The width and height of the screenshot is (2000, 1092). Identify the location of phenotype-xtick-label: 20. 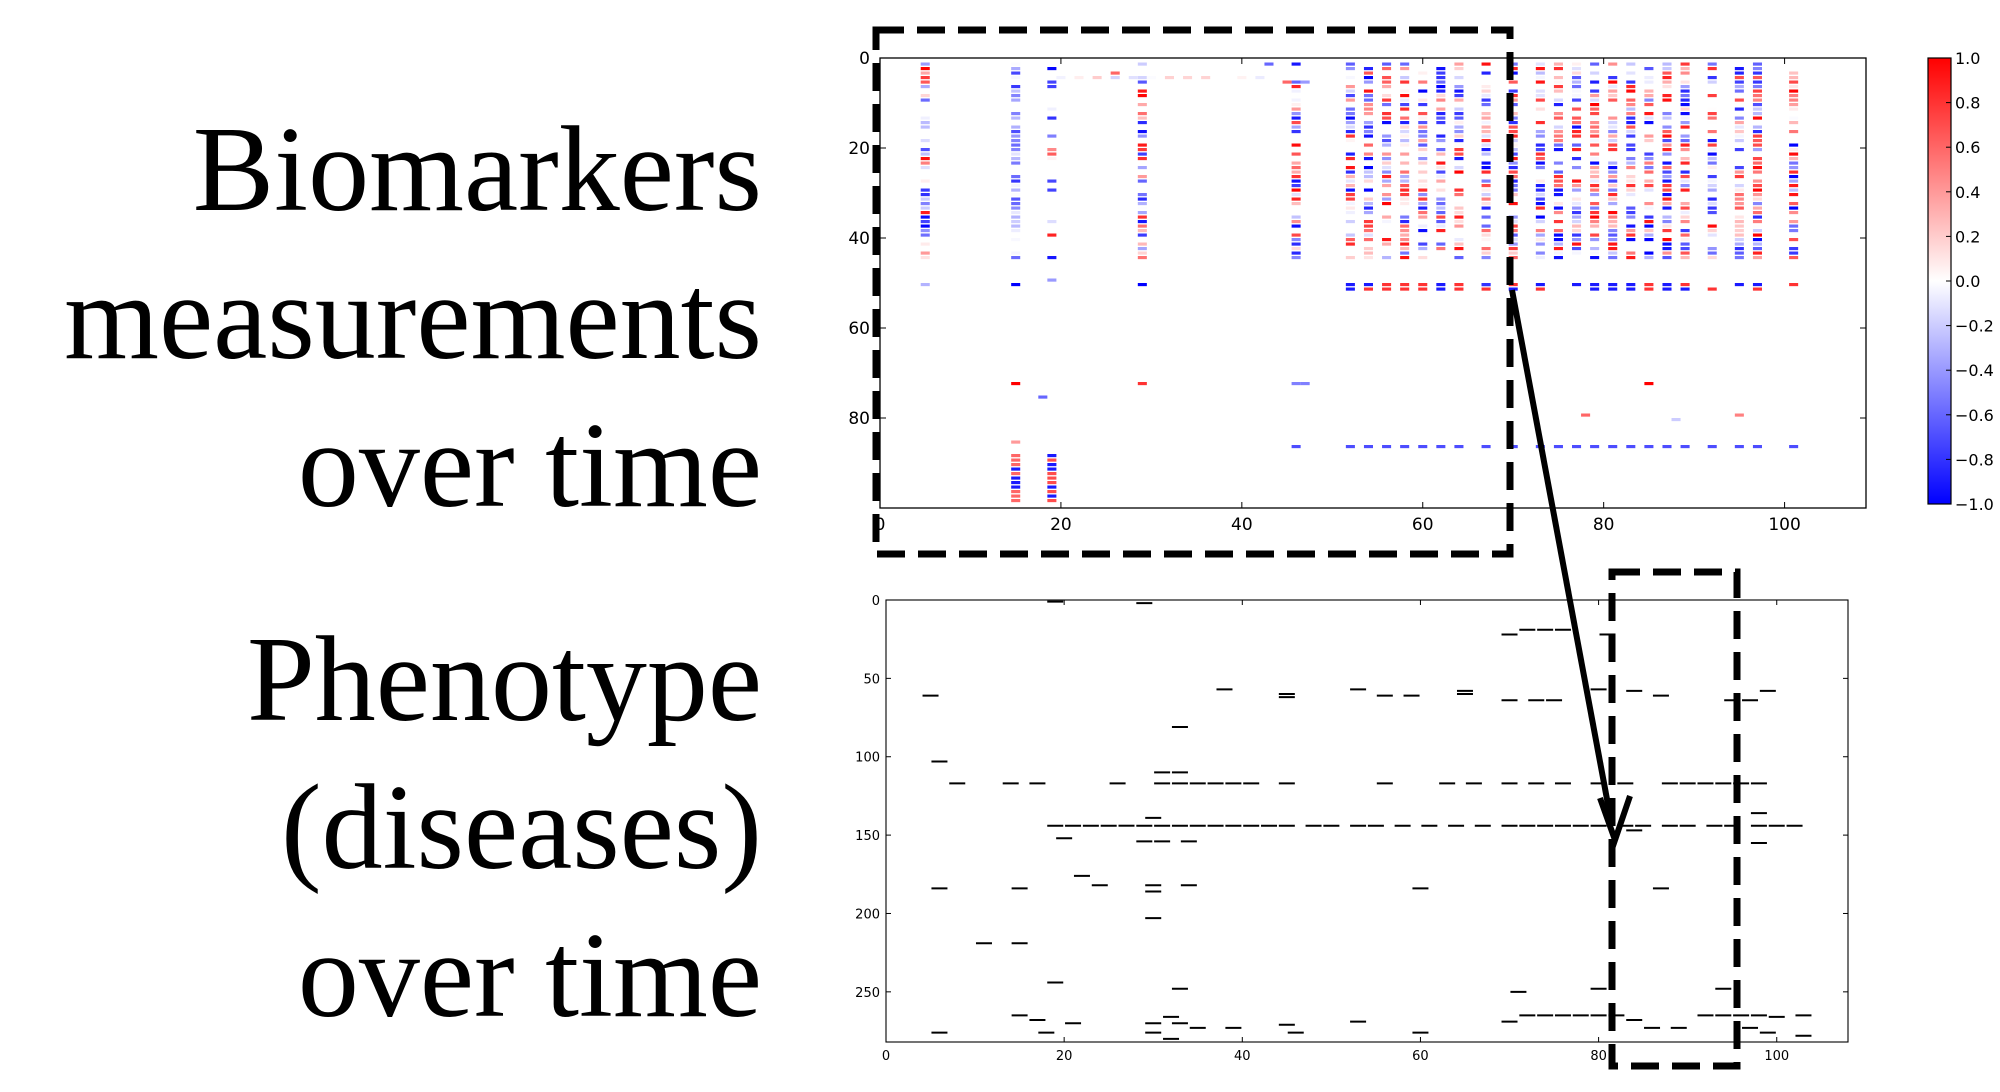
(1064, 1056).